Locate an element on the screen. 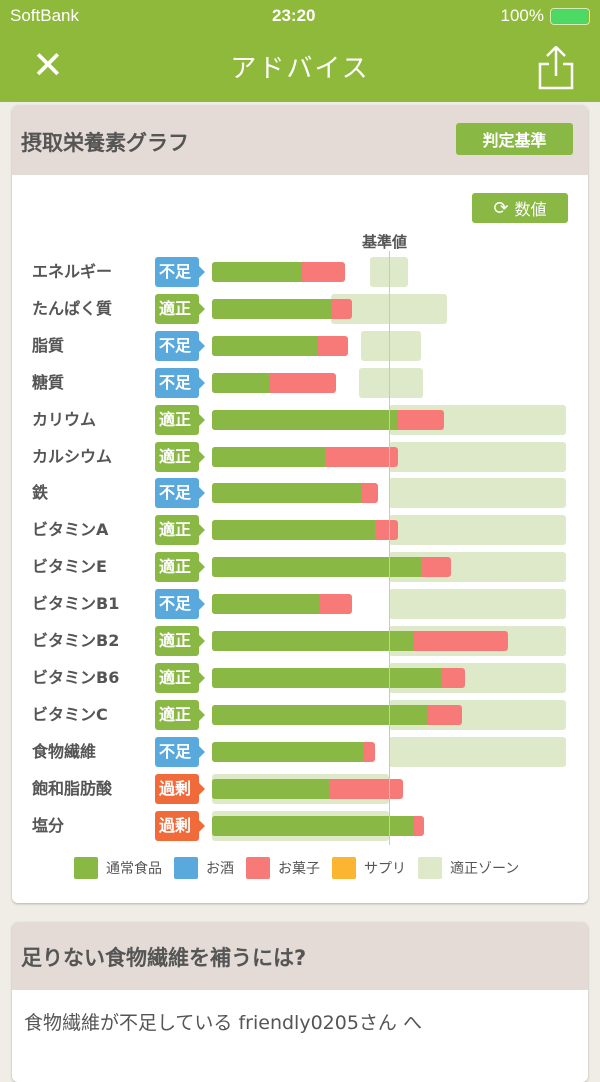 The image size is (600, 1082). nutrient-label: 鉄 is located at coordinates (40, 493).